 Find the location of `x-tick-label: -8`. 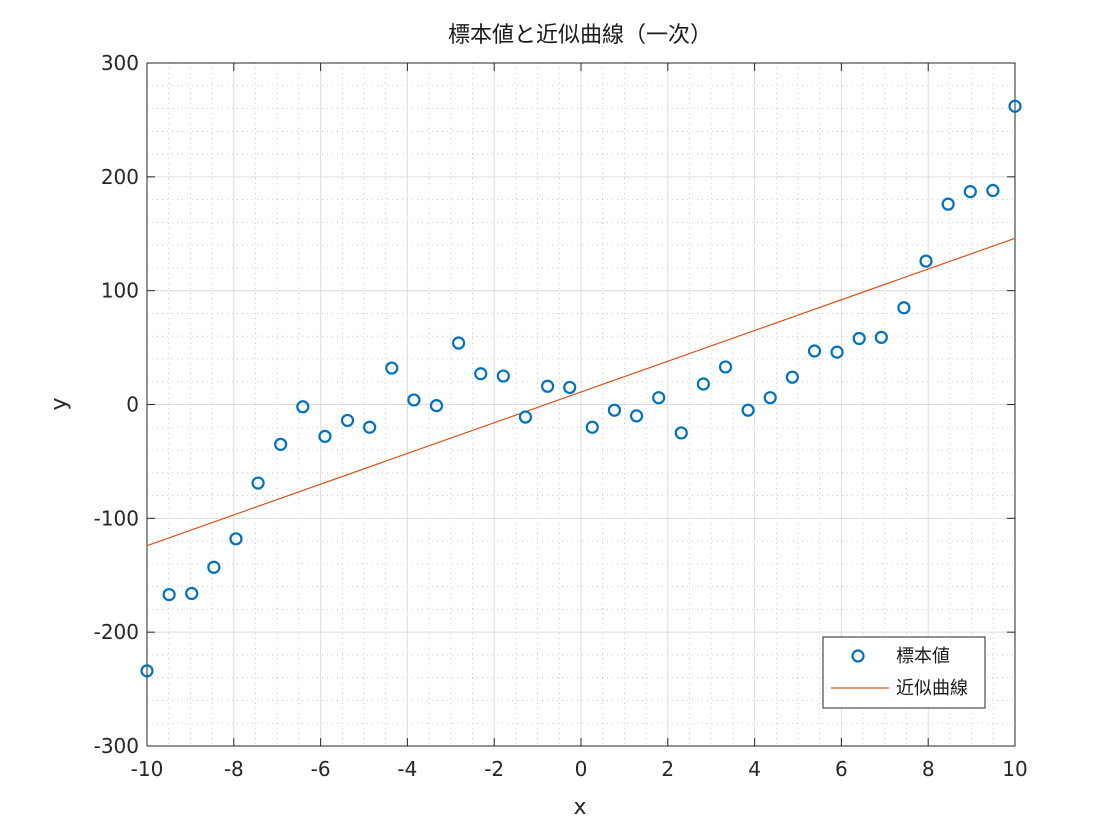

x-tick-label: -8 is located at coordinates (234, 769).